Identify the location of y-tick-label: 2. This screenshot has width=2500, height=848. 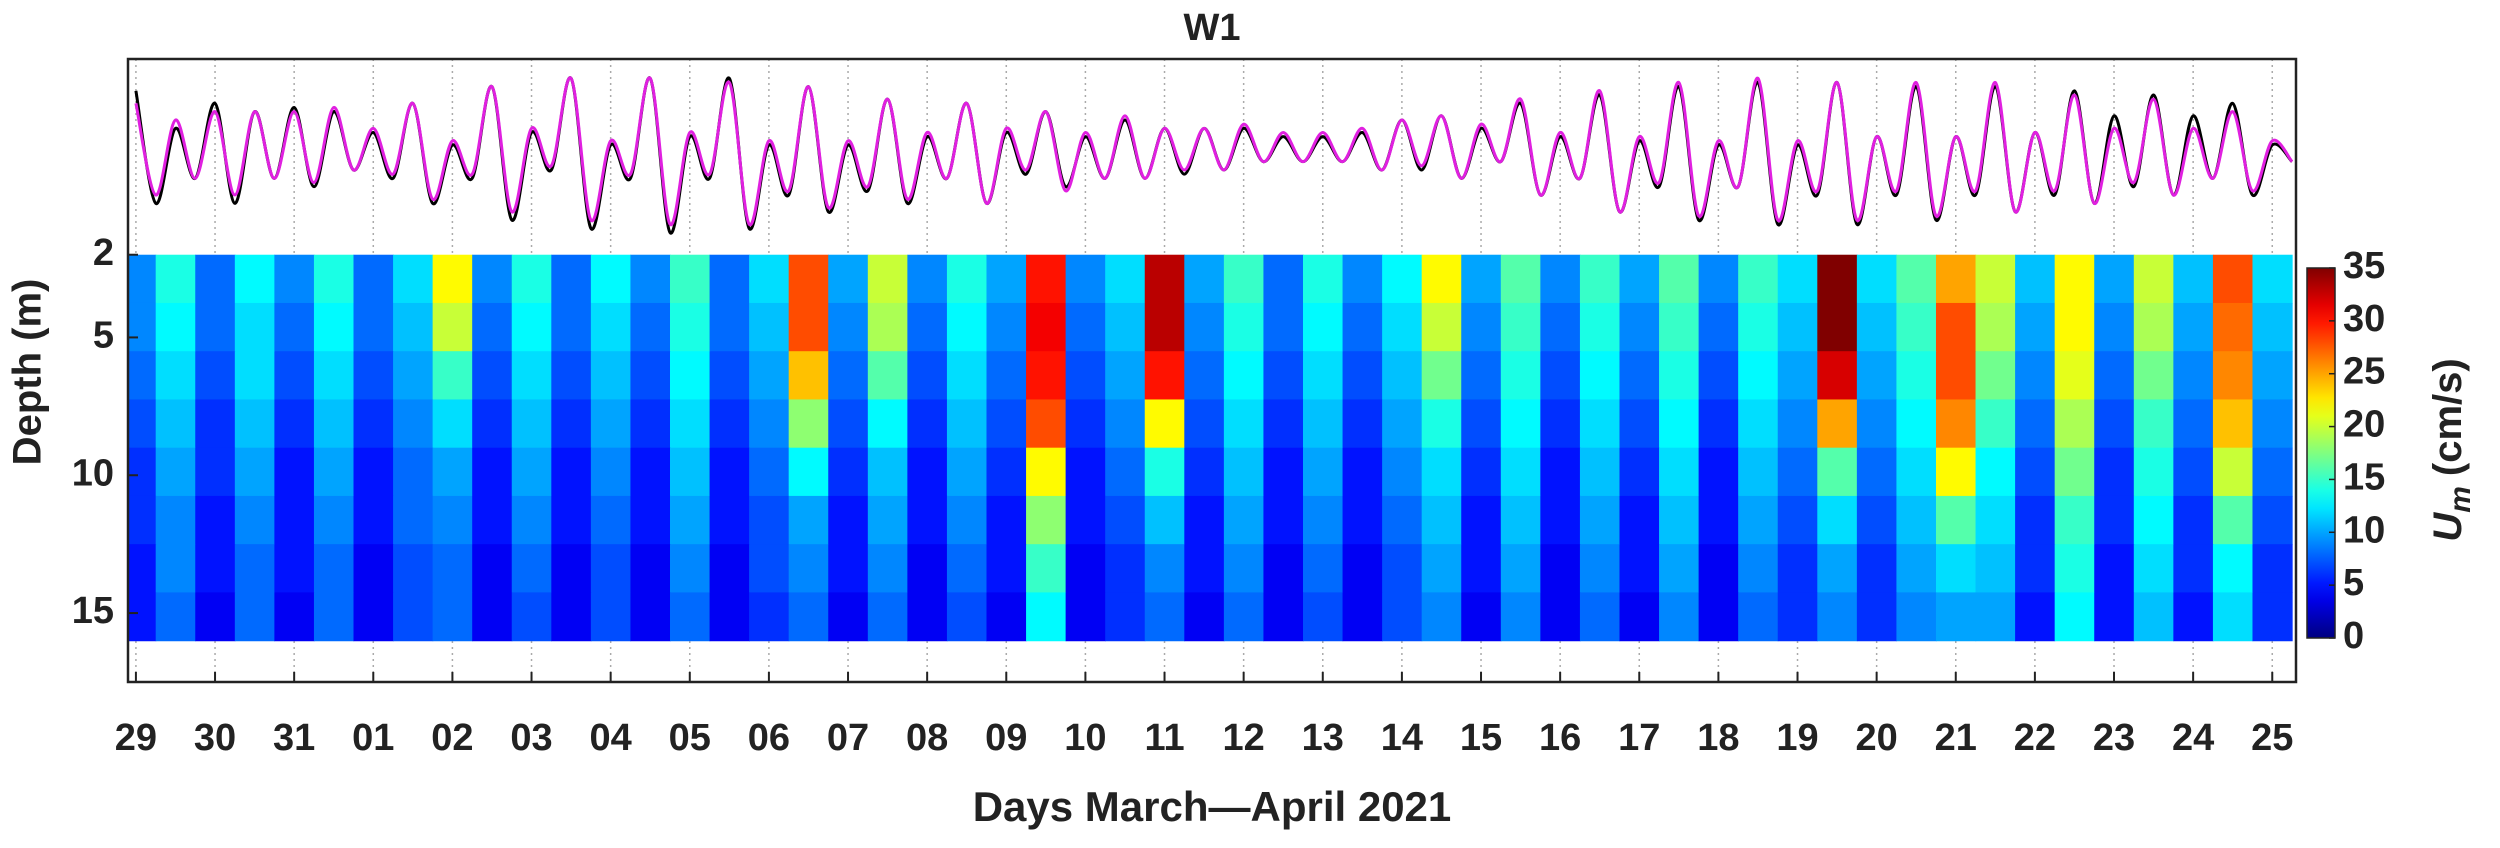
(103, 253).